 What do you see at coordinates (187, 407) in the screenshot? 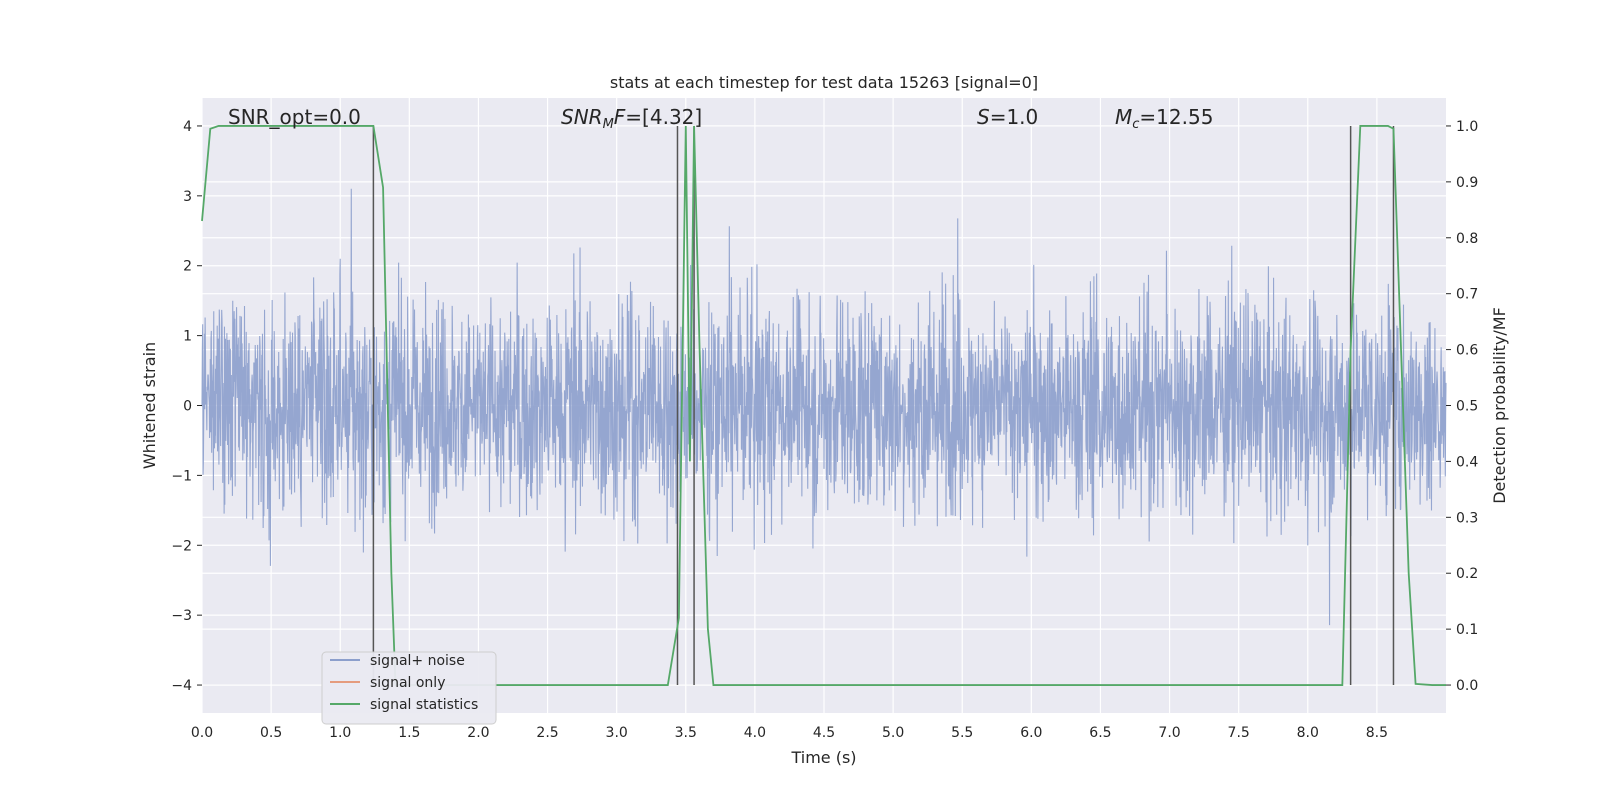
I see `y-tick-label: 0` at bounding box center [187, 407].